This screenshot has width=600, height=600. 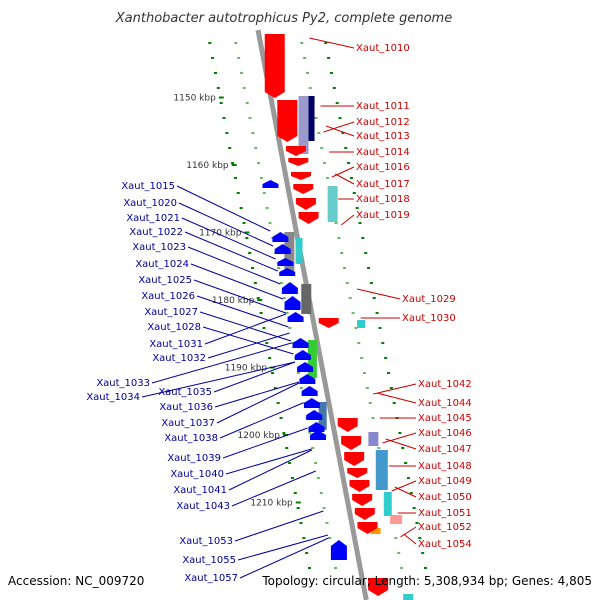 What do you see at coordinates (445, 418) in the screenshot?
I see `forward-gene-label: Xaut_1045` at bounding box center [445, 418].